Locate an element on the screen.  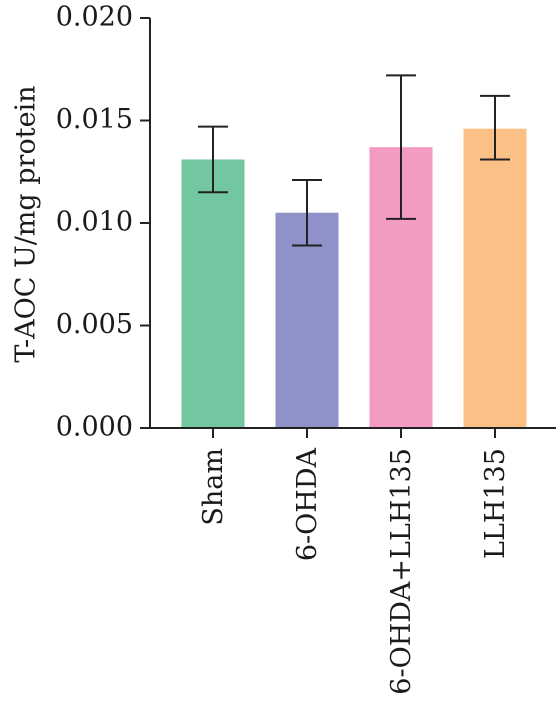
y-tick-label: 0.015 is located at coordinates (94, 119).